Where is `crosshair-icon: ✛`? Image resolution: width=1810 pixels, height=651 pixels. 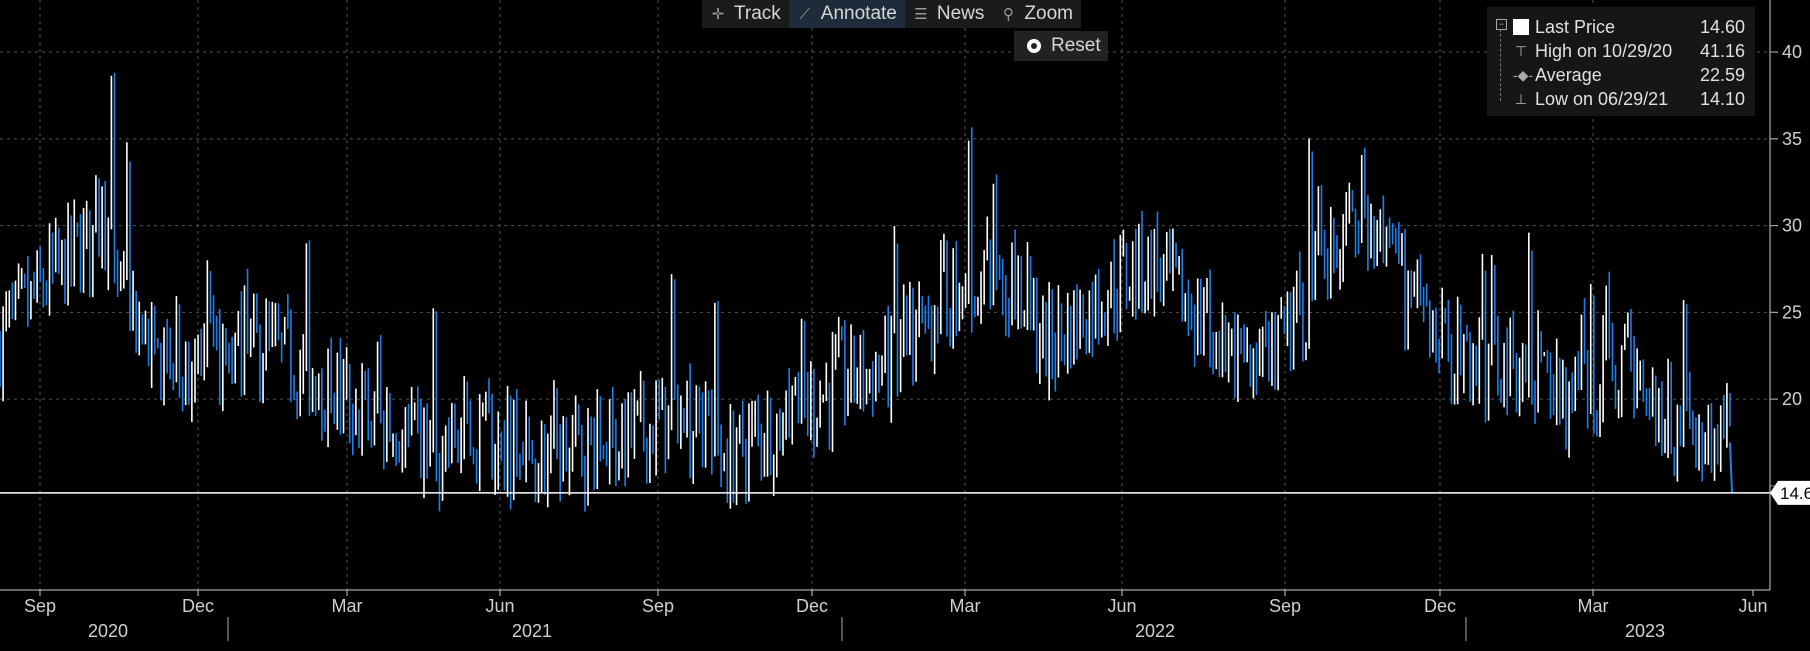 crosshair-icon: ✛ is located at coordinates (718, 14).